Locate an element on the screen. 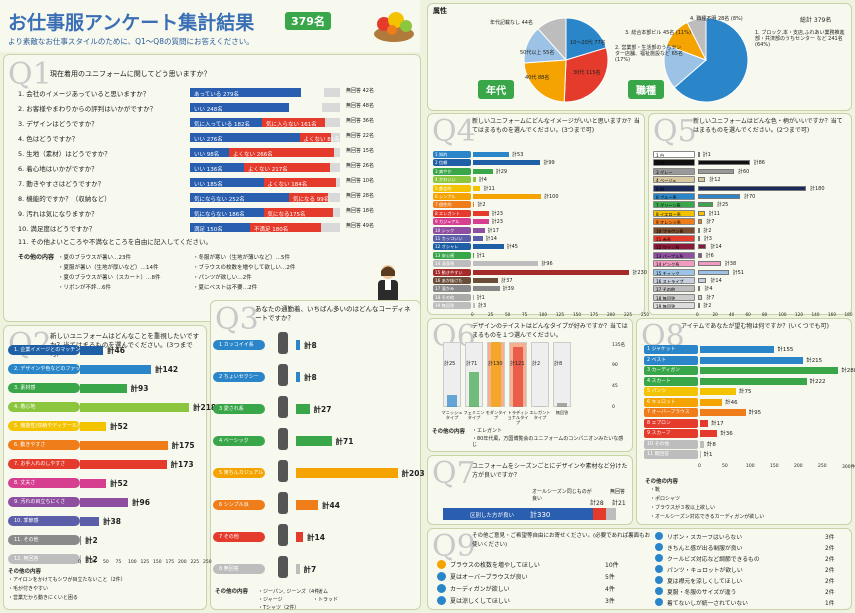  q9-left-count: 3件 is located at coordinates (610, 601).